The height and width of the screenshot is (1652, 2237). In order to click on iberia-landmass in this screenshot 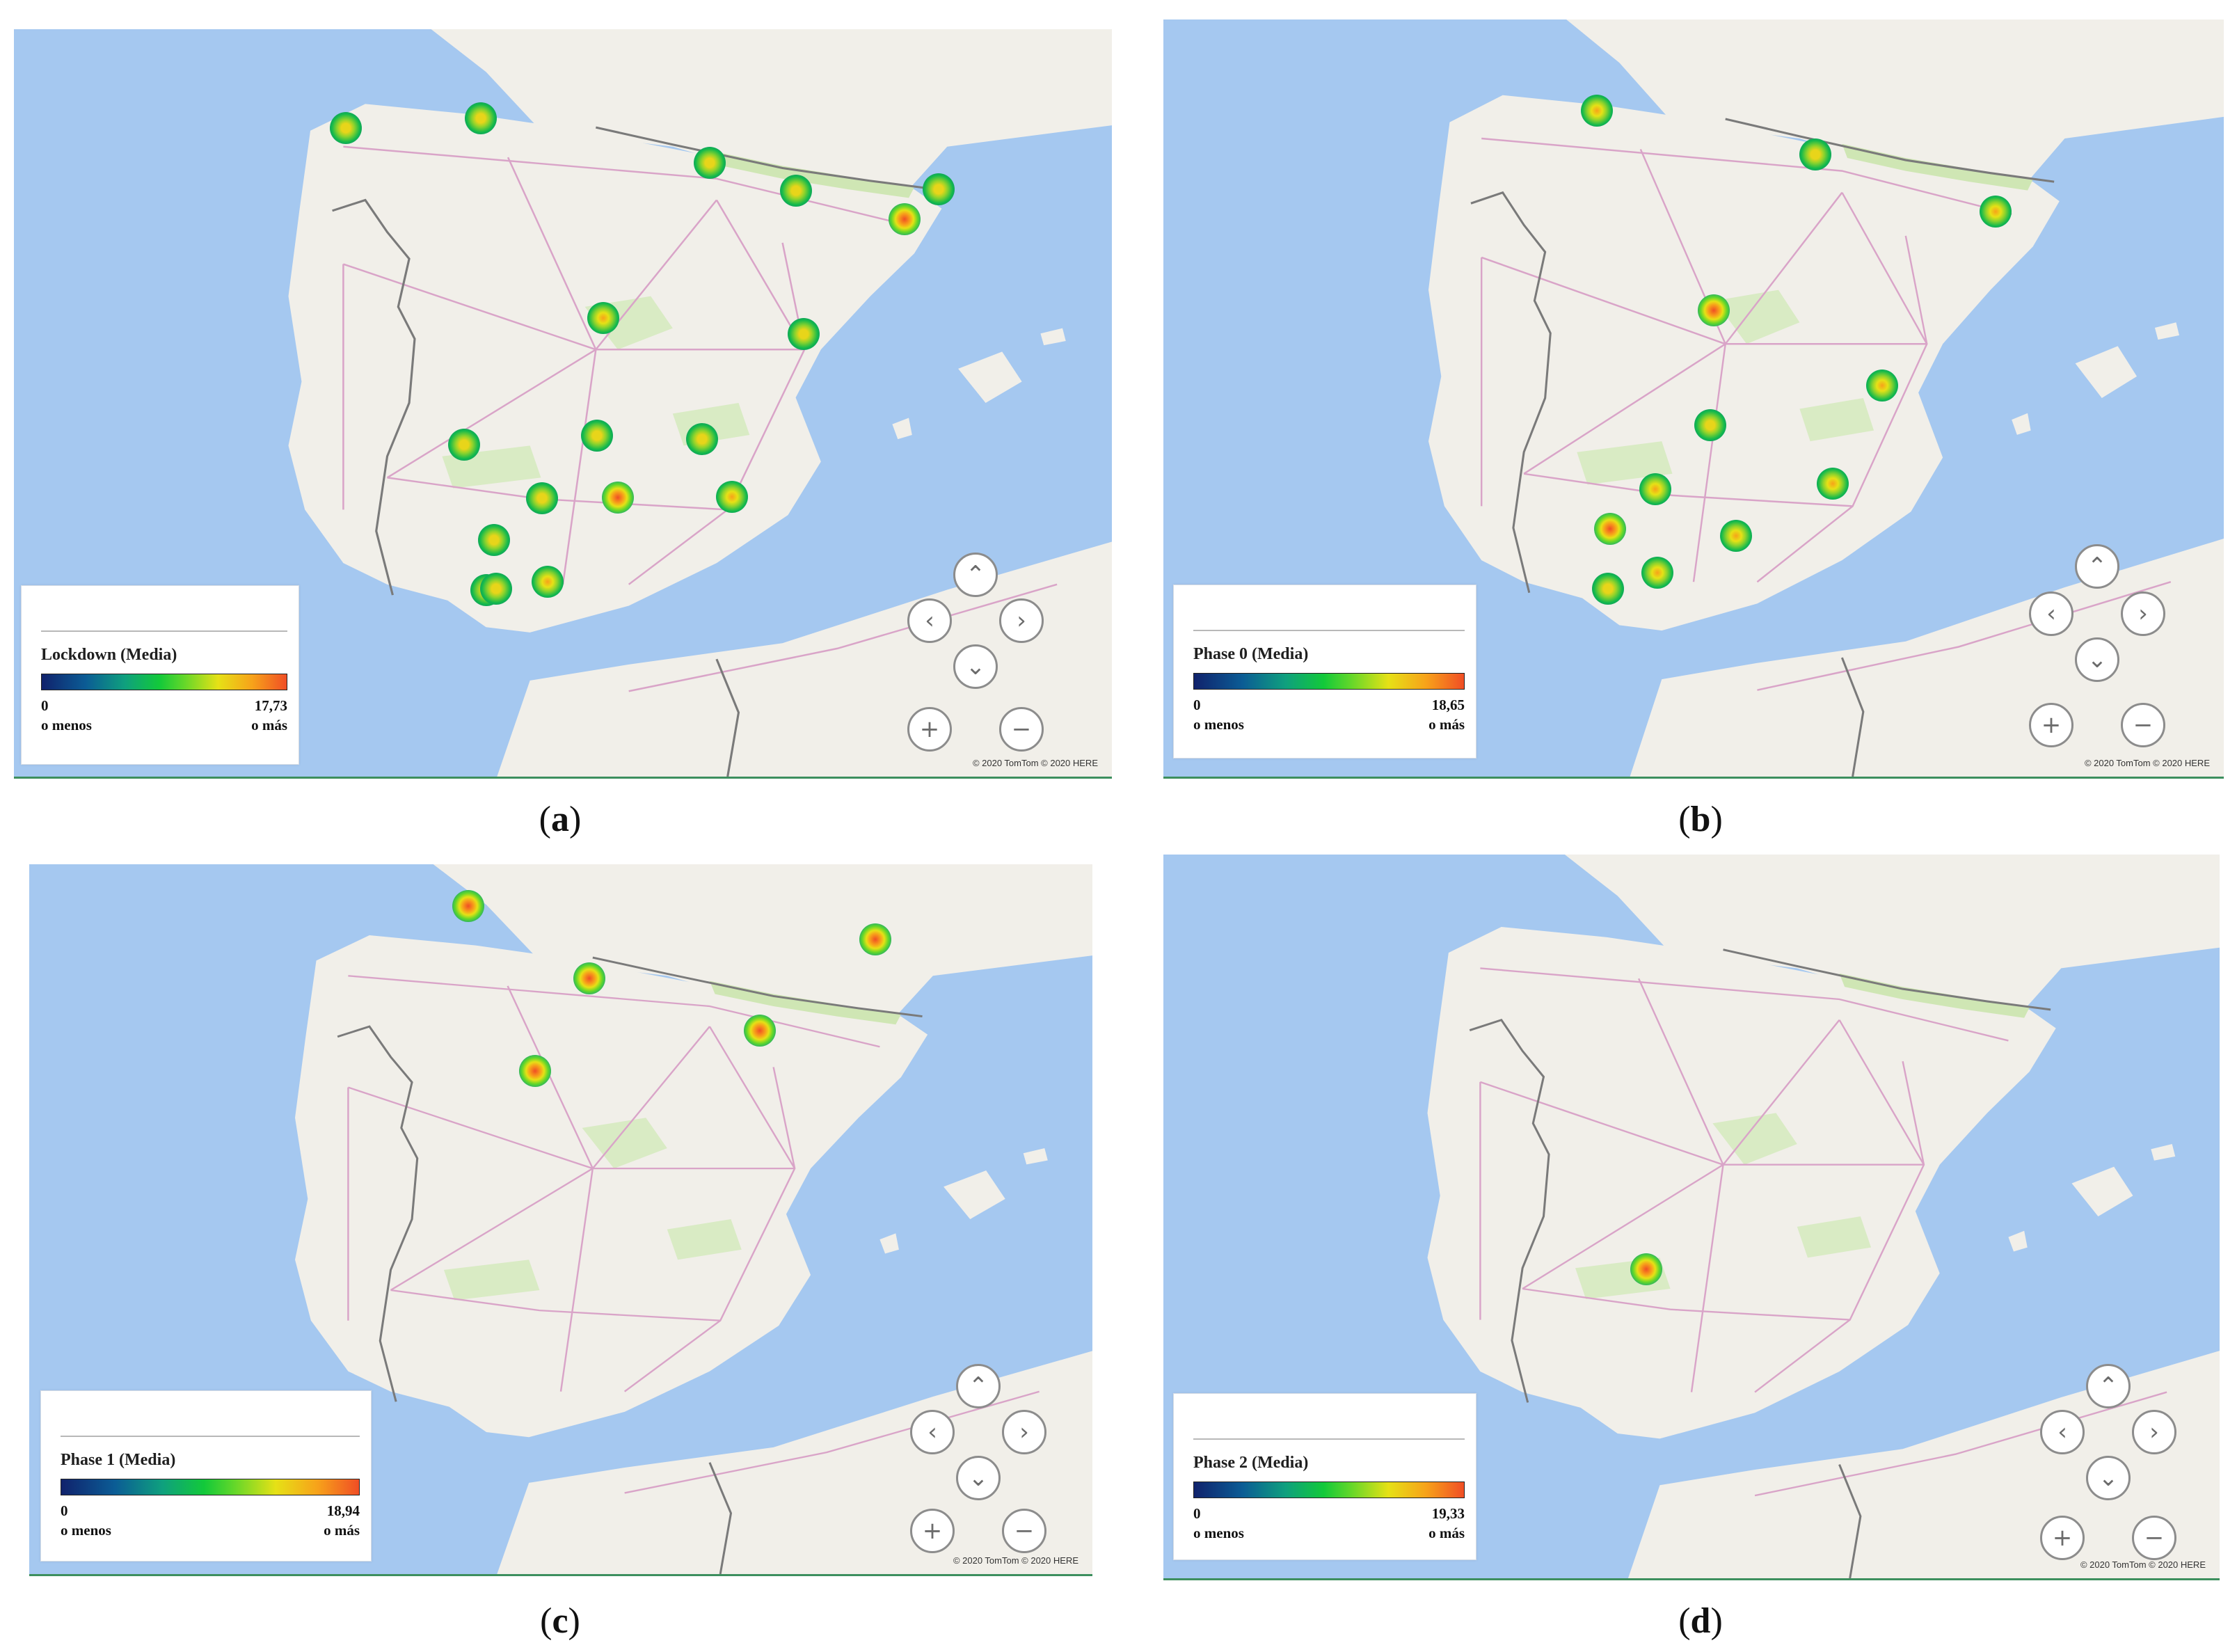, I will do `click(1741, 1183)`.